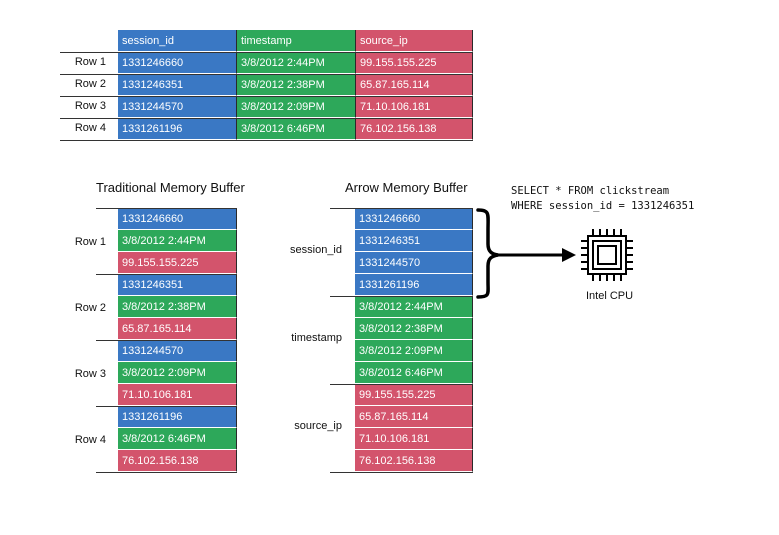 The image size is (779, 535). I want to click on table-cell: 3/8/2012 2:38PM, so click(296, 85).